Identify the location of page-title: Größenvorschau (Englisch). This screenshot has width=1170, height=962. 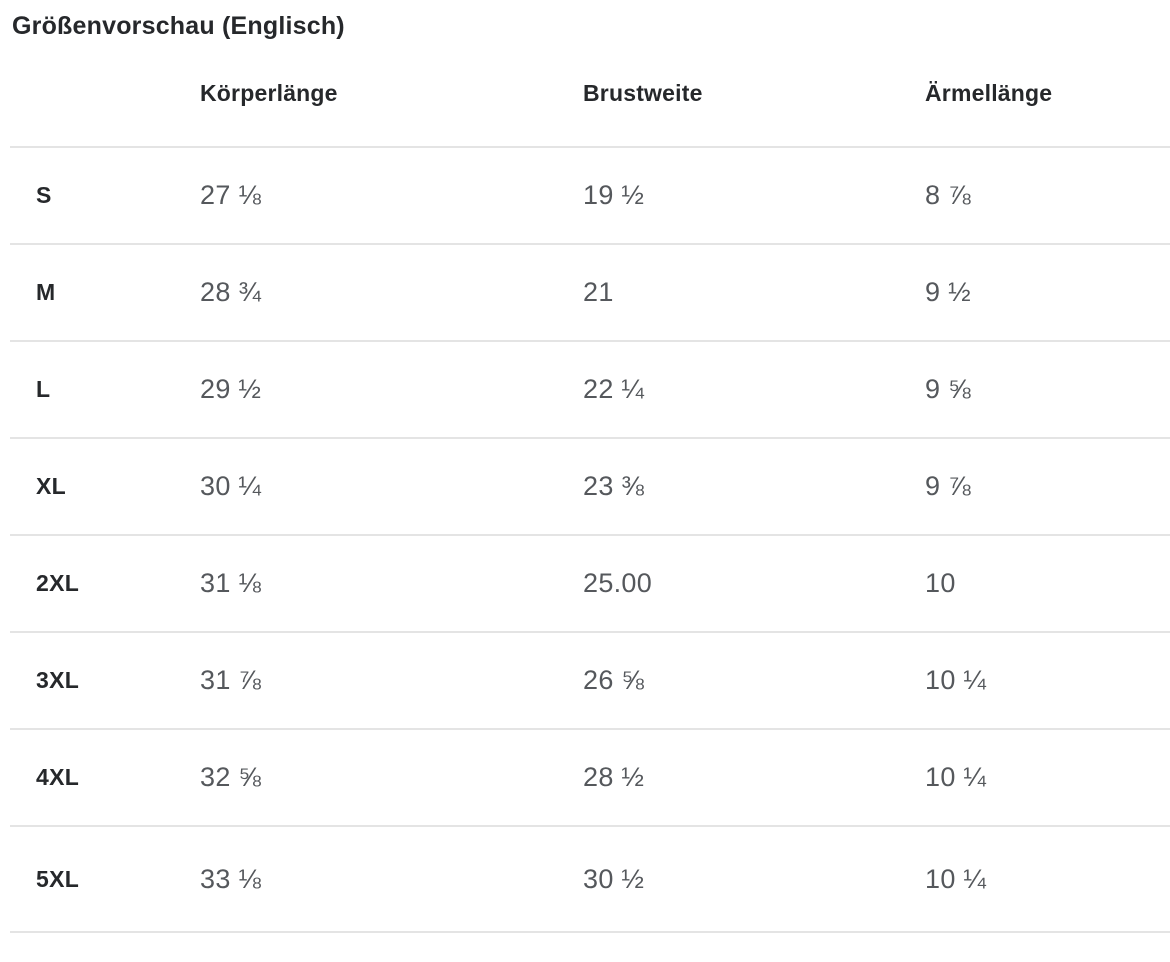
(178, 26).